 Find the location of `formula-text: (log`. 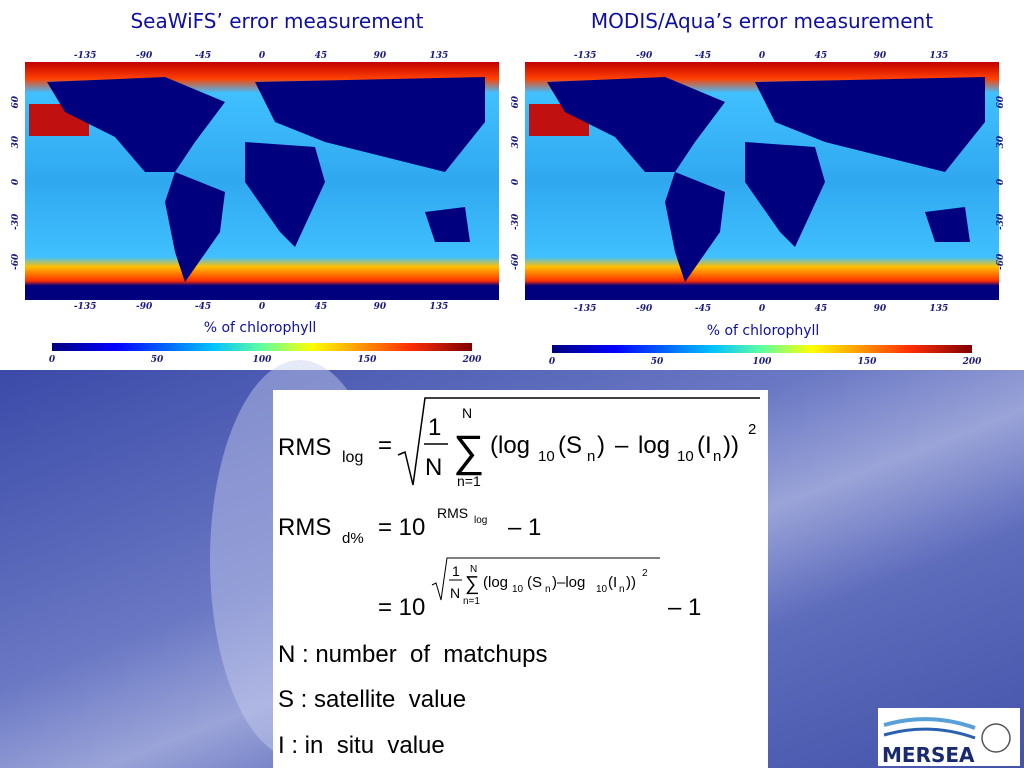

formula-text: (log is located at coordinates (495, 582).